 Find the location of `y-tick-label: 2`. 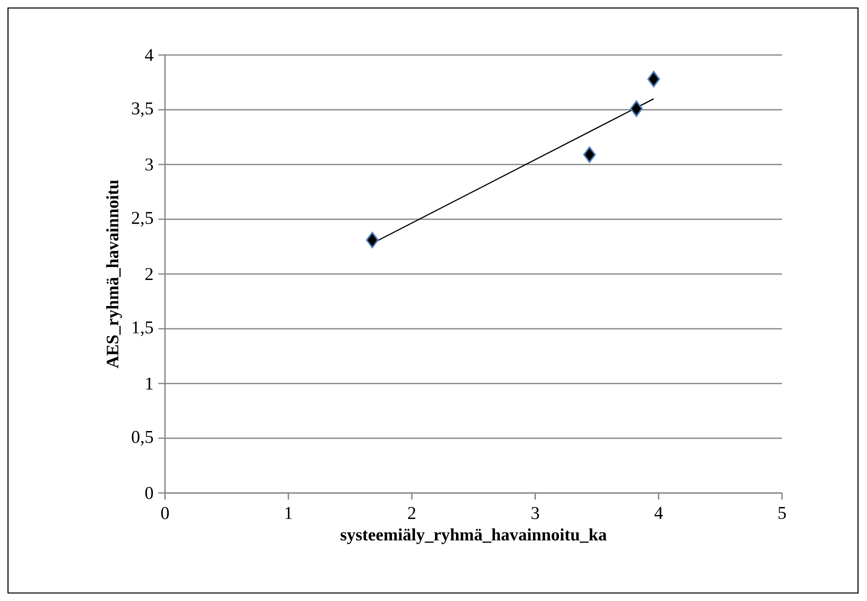

y-tick-label: 2 is located at coordinates (149, 274).